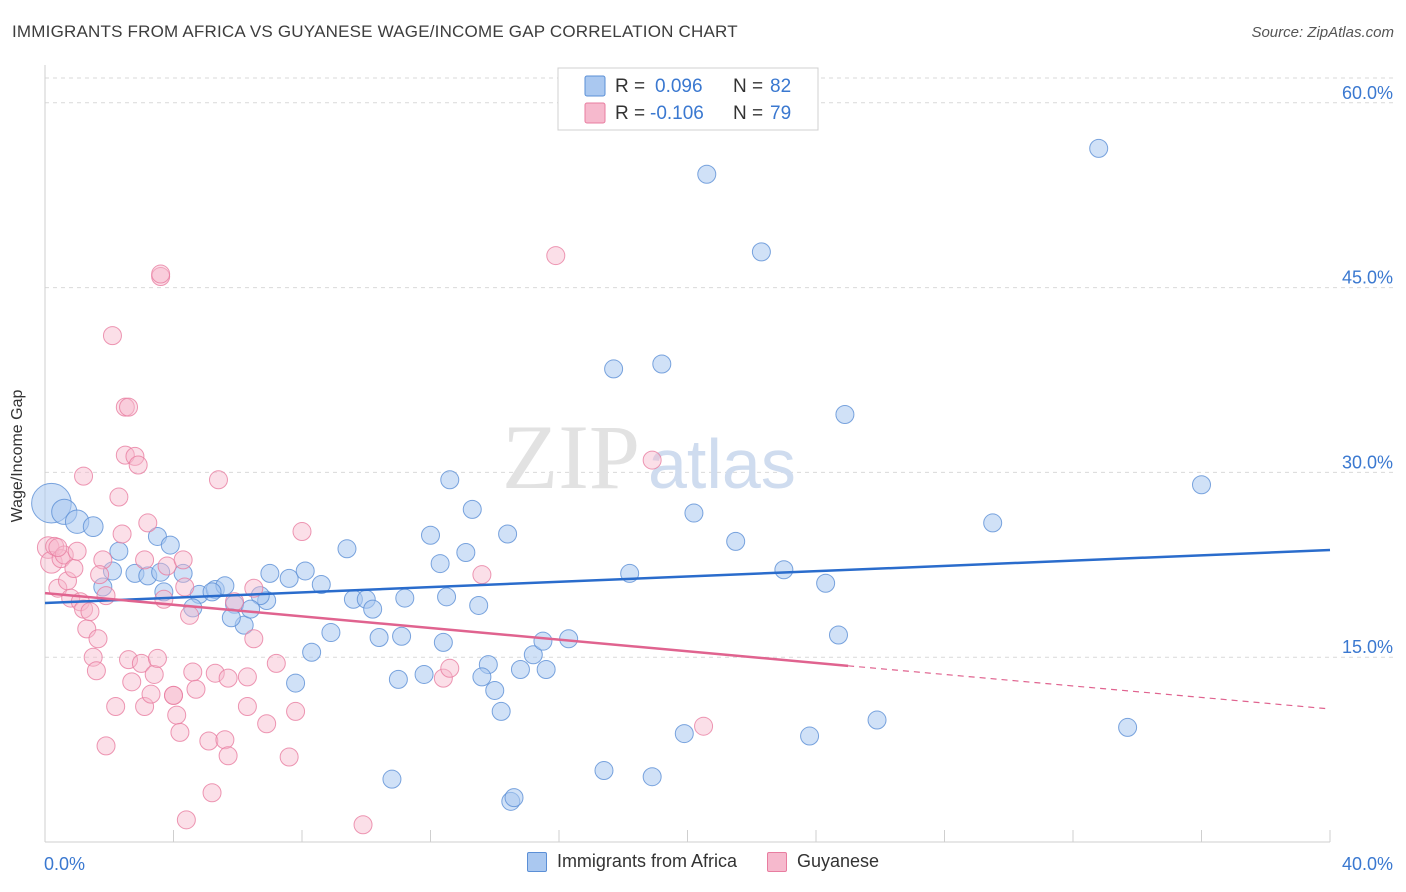 The image size is (1406, 892). I want to click on y-tick-label: 60.0%, so click(1367, 93).